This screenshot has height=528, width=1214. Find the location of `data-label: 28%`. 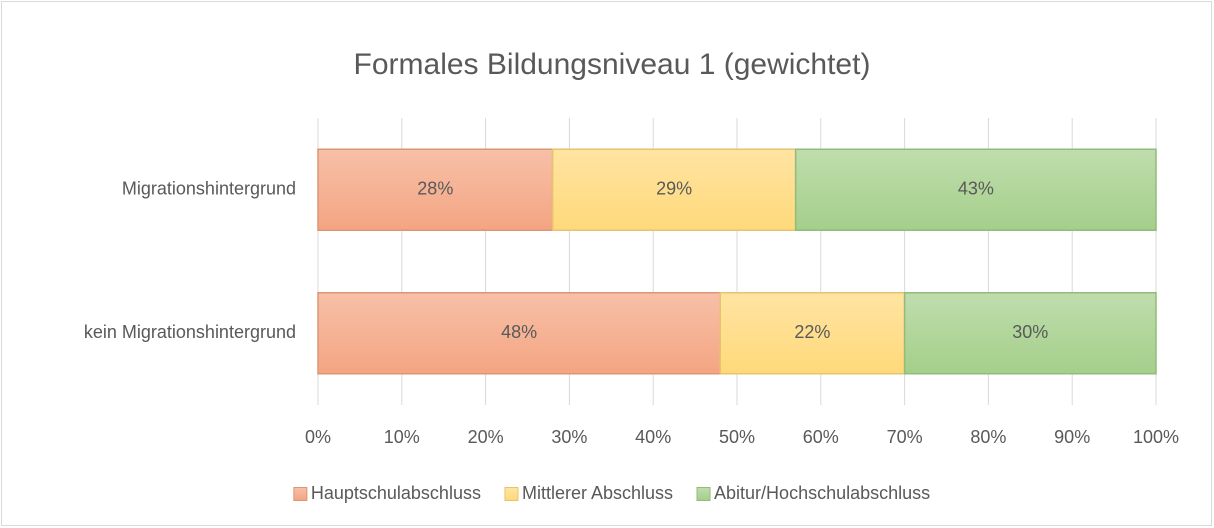

data-label: 28% is located at coordinates (435, 189).